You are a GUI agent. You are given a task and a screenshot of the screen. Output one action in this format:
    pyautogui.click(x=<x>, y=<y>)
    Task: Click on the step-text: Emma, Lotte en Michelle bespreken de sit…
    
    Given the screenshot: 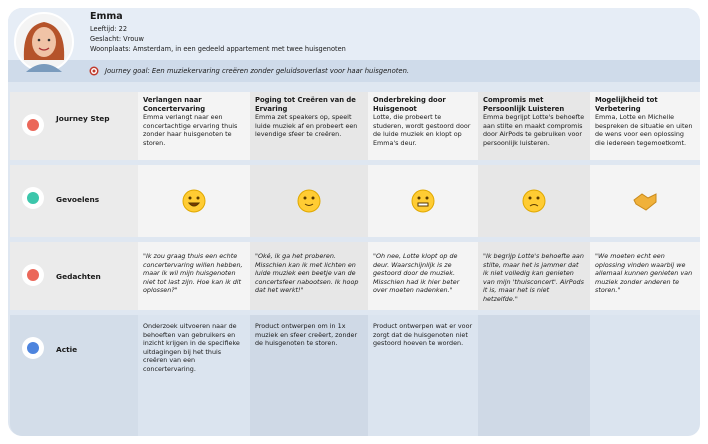 What is the action you would take?
    pyautogui.click(x=644, y=130)
    